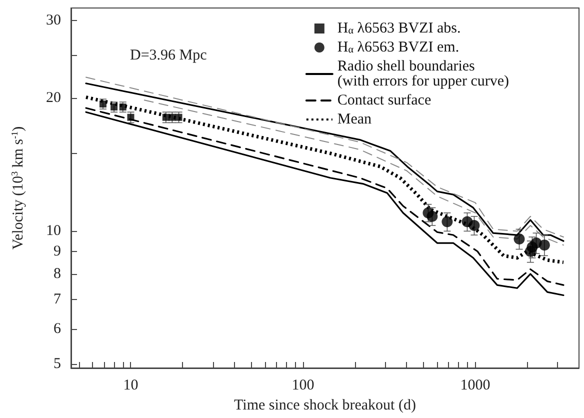 The width and height of the screenshot is (584, 418). I want to click on y-axis-title: Velocity (103 km s-1), so click(18, 188).